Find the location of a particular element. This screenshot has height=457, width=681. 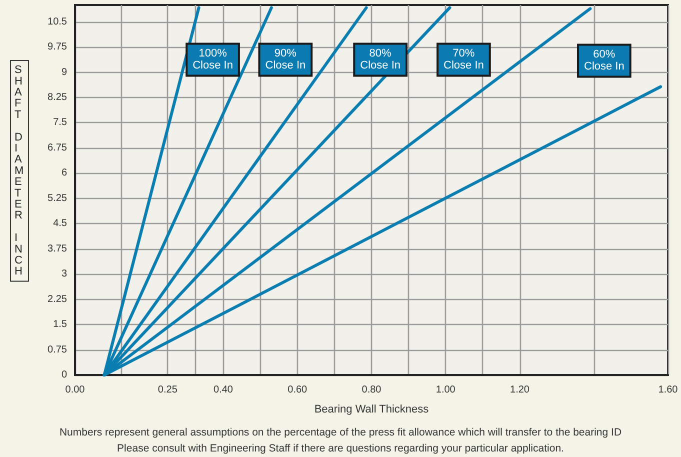

text: Numbers represent general assumptions on the percentage of the press fit allowance which will transfer to the bearing ID is located at coordinates (340, 432).